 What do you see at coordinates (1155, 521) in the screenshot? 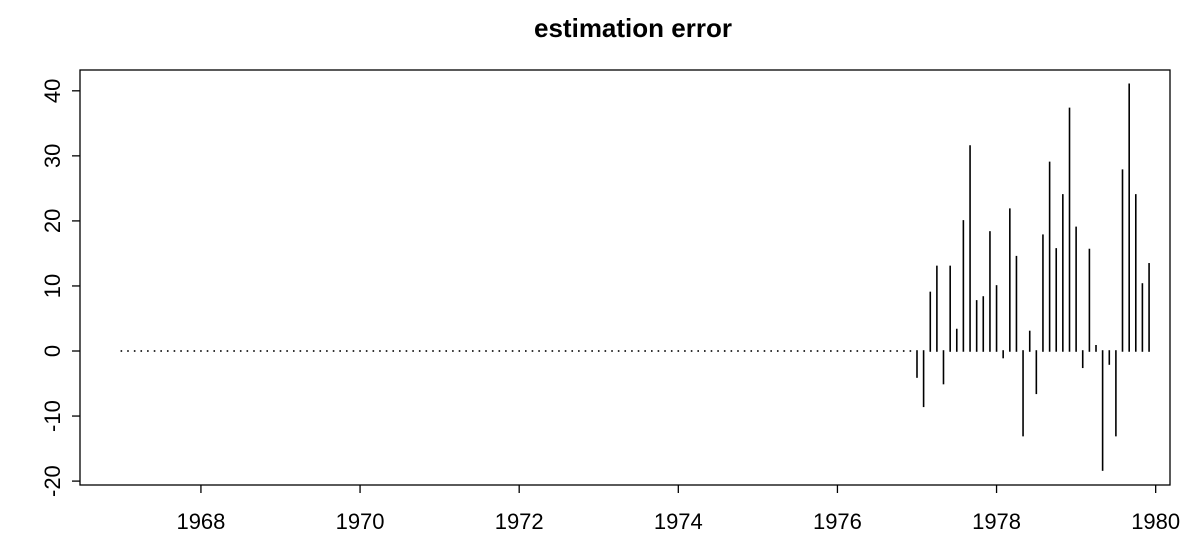
I see `x-tick-label: 1980` at bounding box center [1155, 521].